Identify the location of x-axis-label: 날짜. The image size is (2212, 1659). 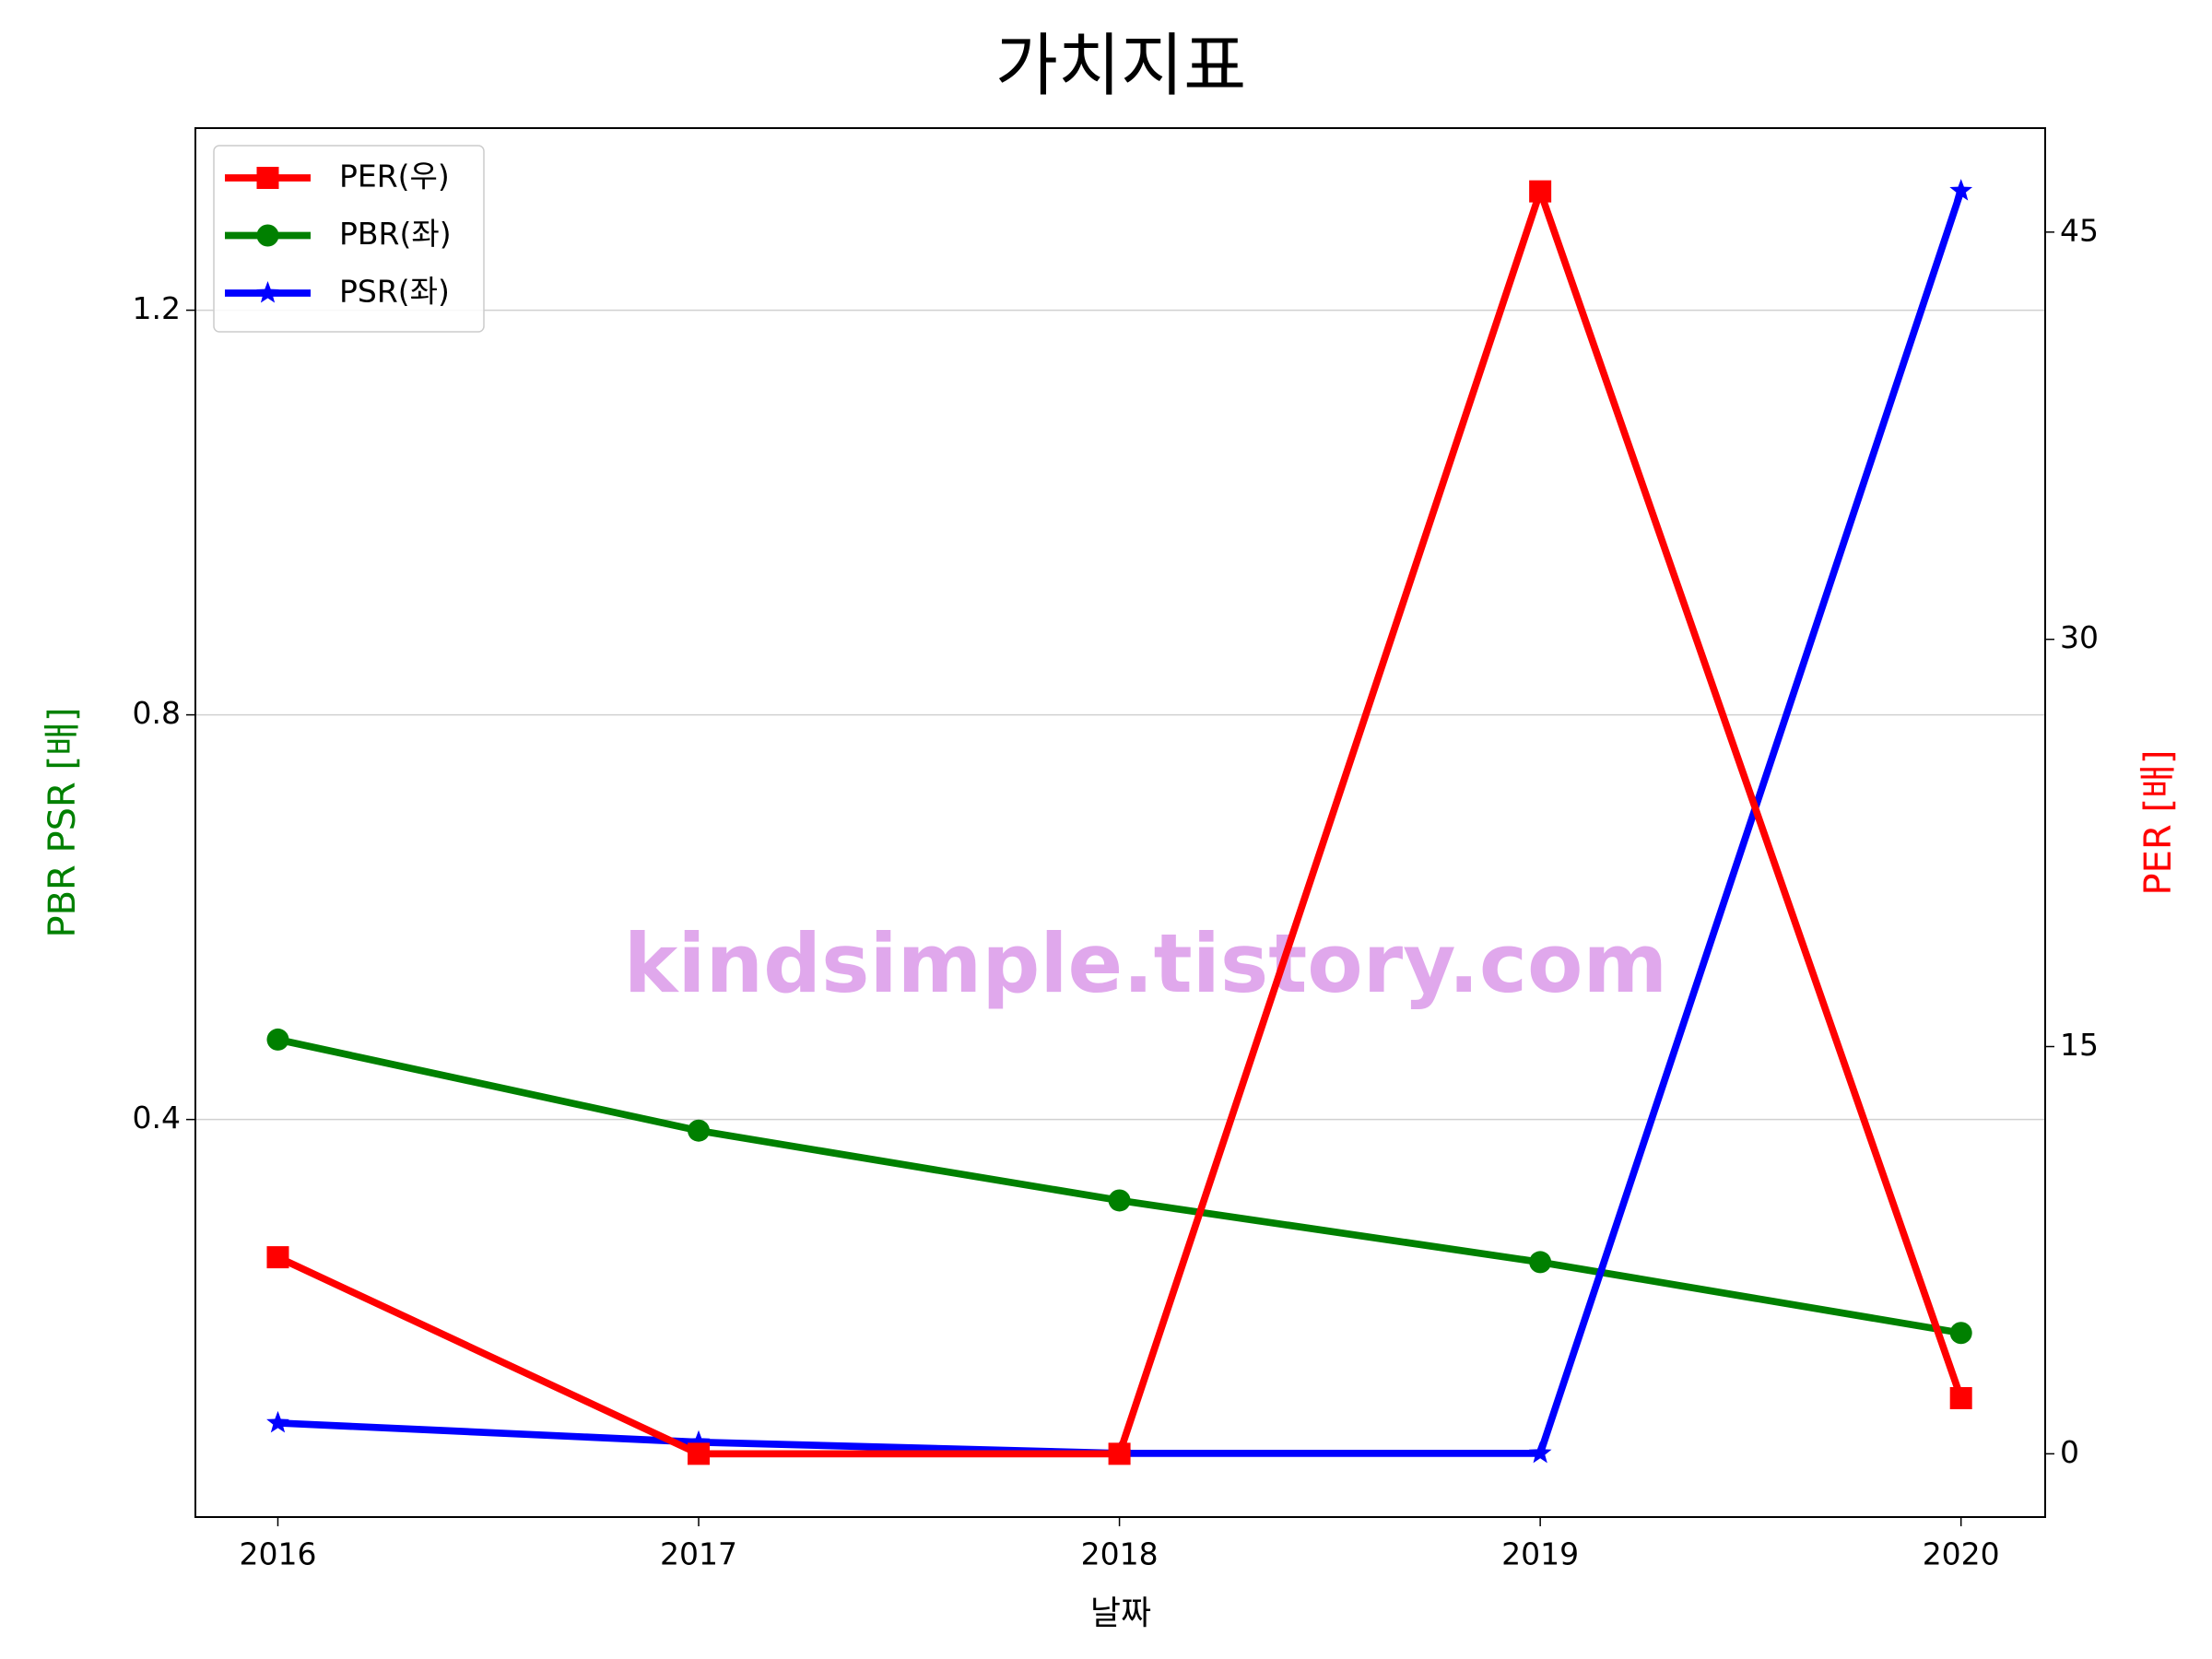
(1120, 1613).